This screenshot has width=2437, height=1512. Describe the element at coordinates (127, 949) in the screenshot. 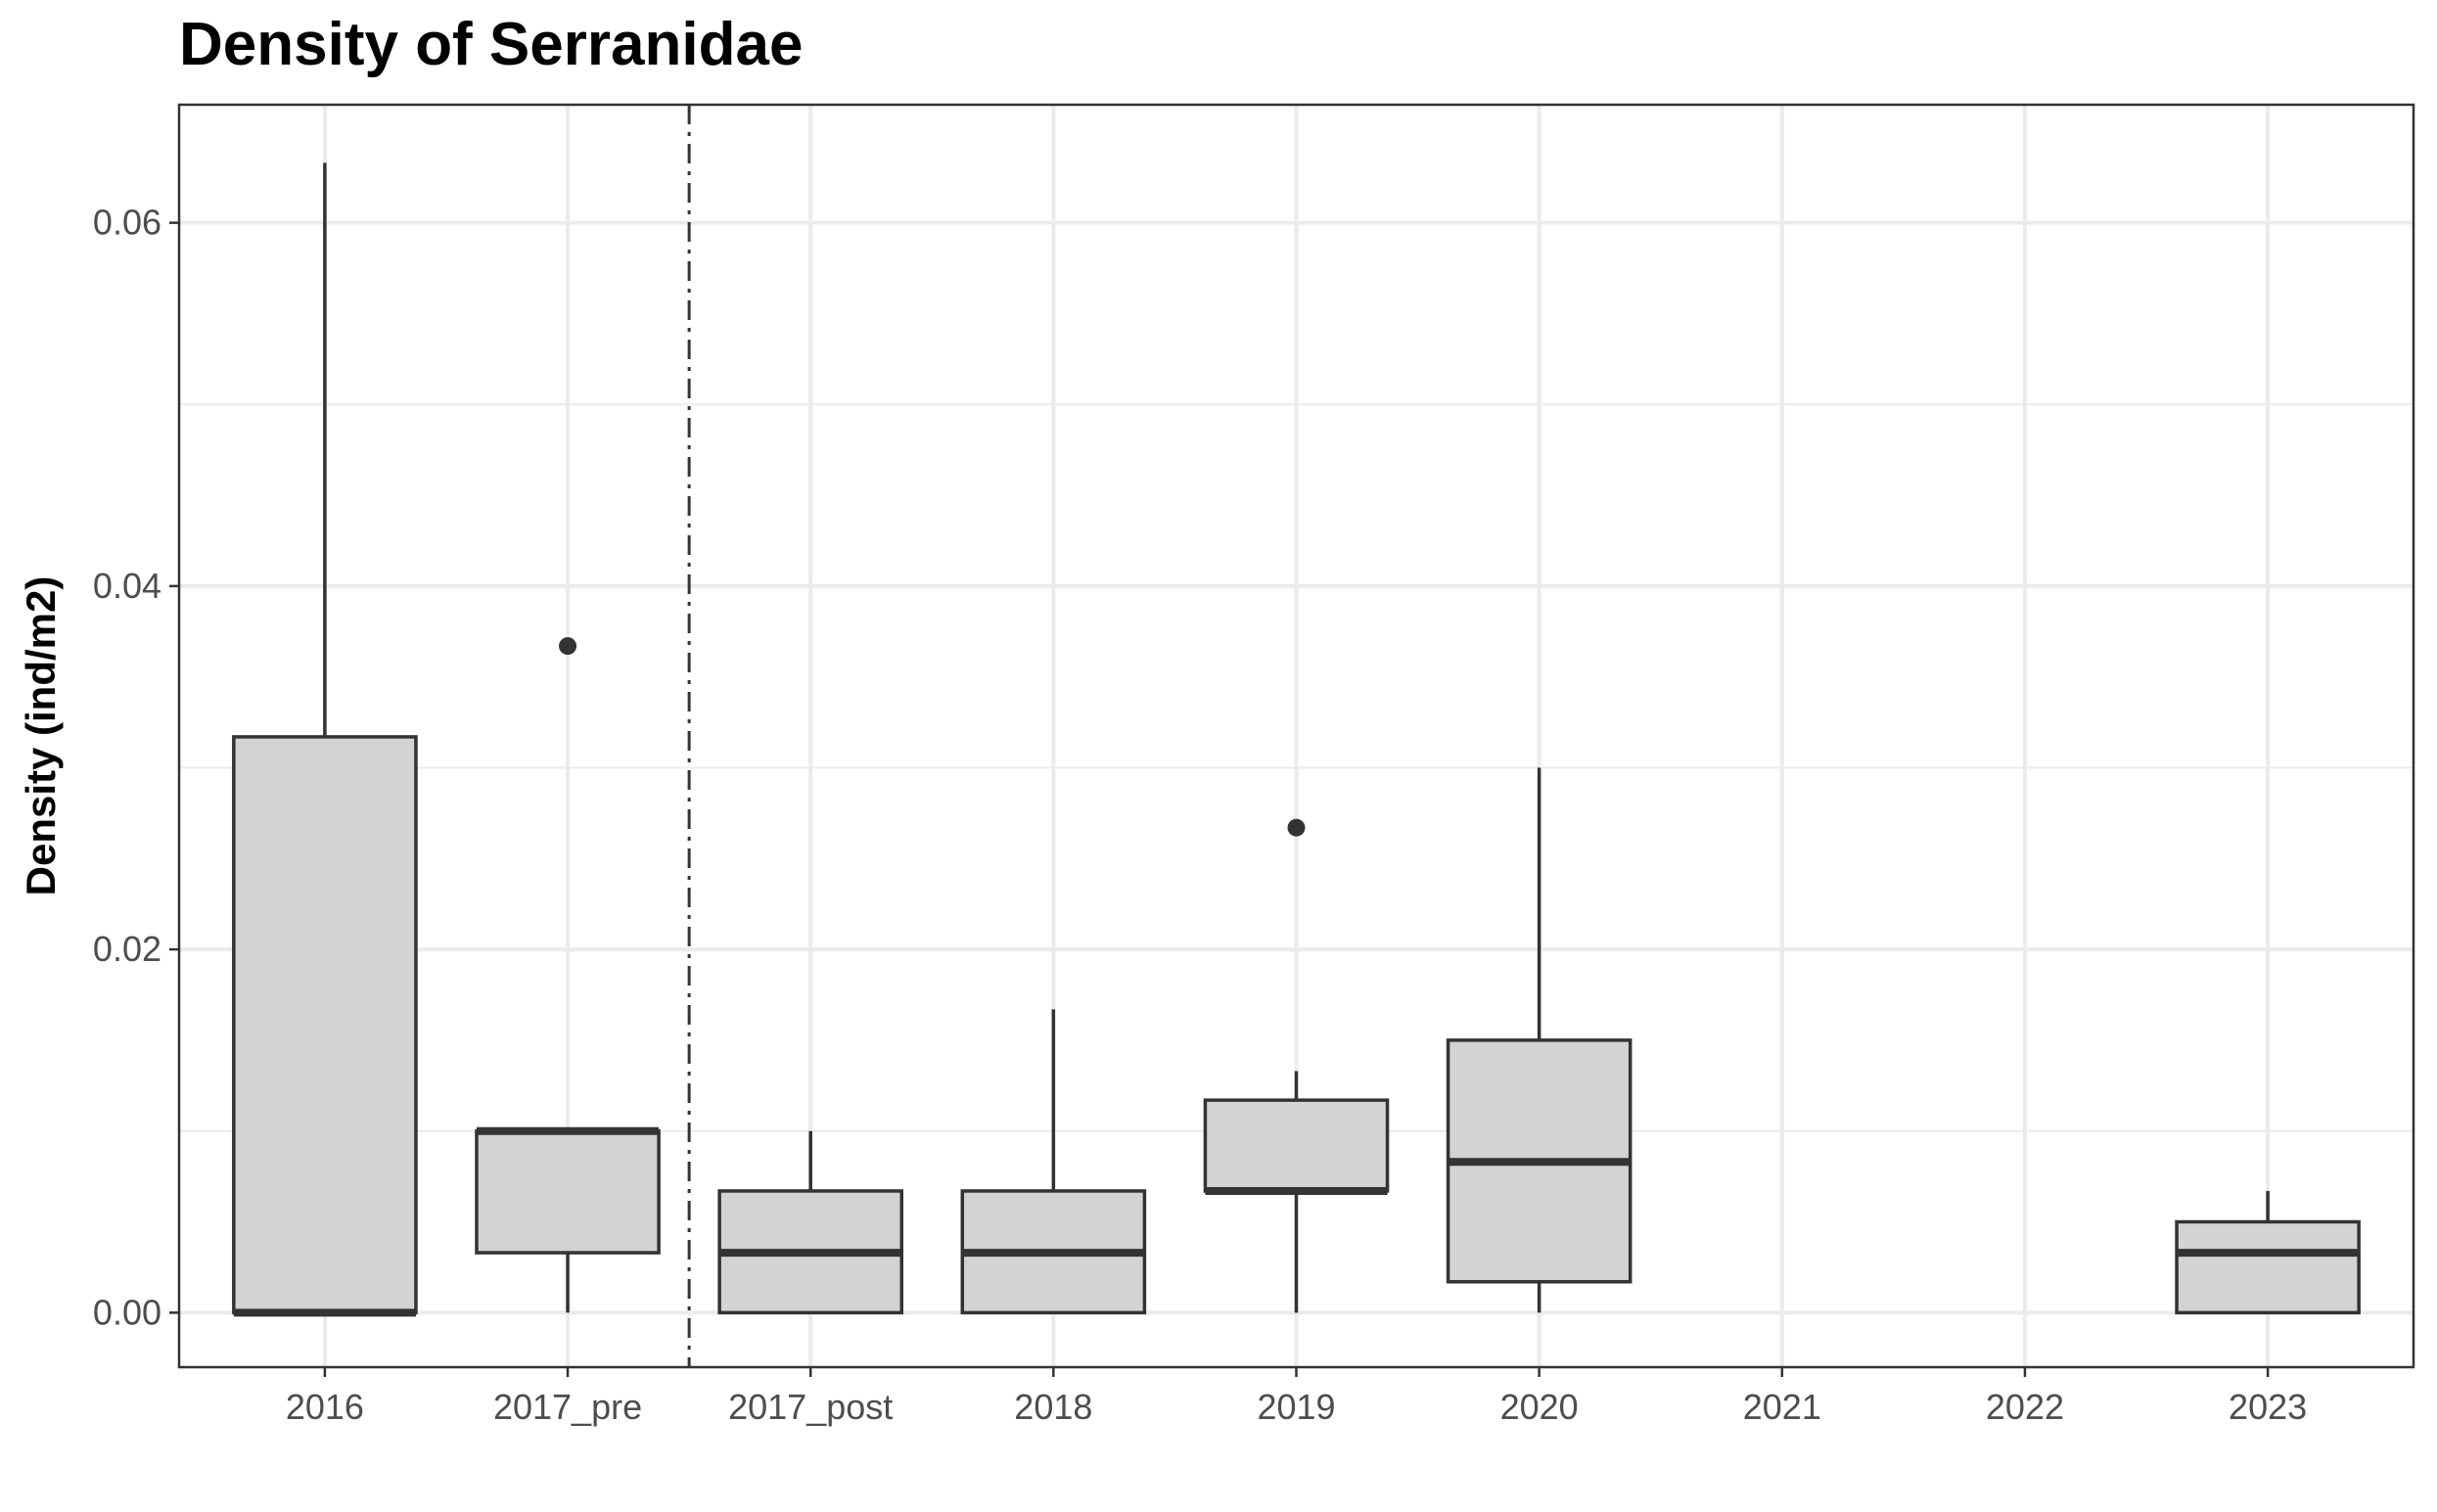

I see `y-tick-label: 0.02` at that location.